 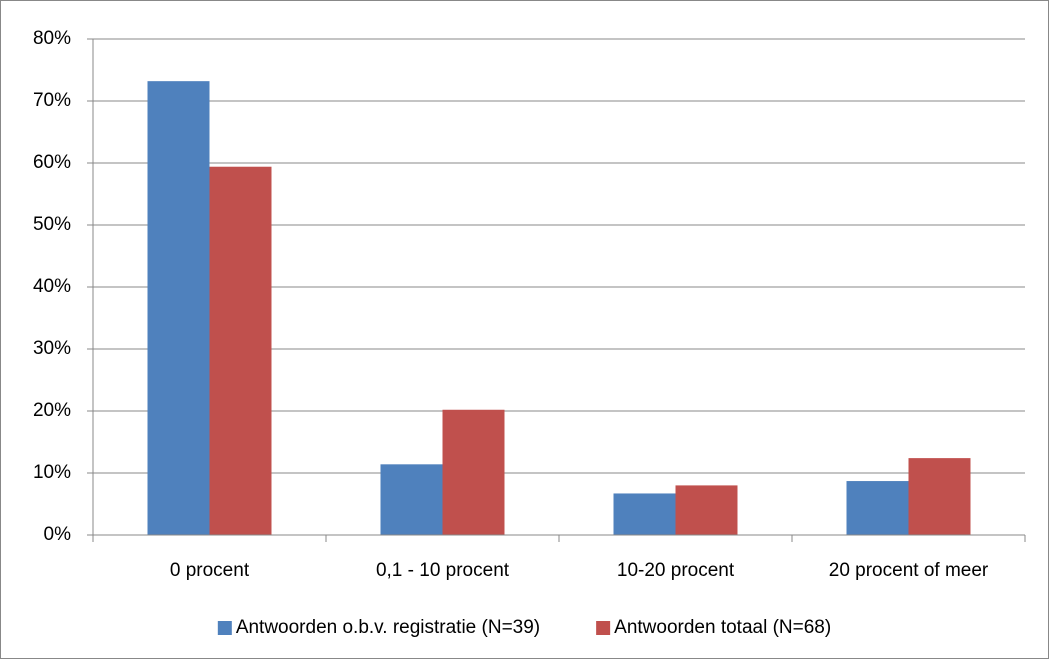 I want to click on x-tick-label: 20 procent of meer, so click(x=909, y=570).